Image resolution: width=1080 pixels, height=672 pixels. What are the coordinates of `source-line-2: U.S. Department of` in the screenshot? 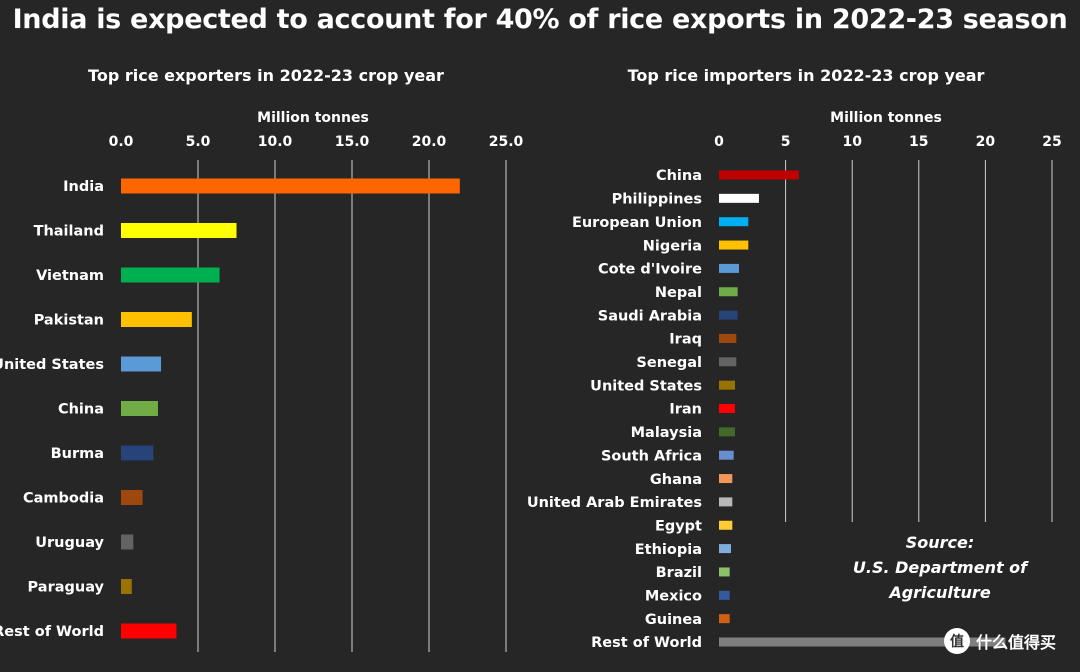 It's located at (940, 567).